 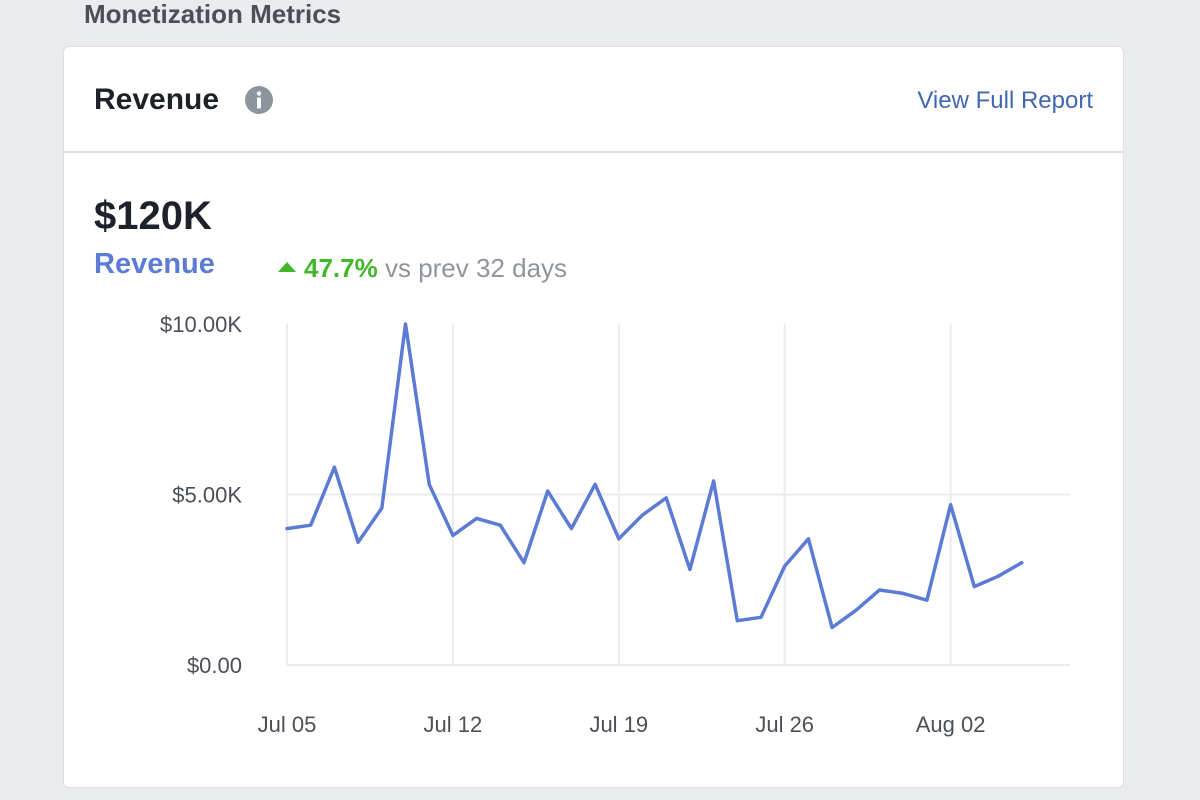 What do you see at coordinates (213, 14) in the screenshot?
I see `section-title: Monetization Metrics` at bounding box center [213, 14].